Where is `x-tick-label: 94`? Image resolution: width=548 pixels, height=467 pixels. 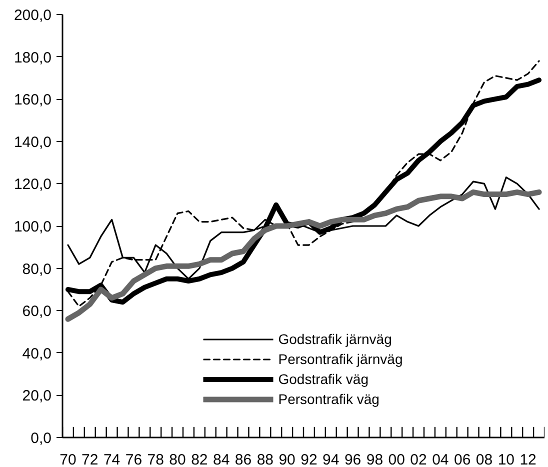 x-tick-label: 94 is located at coordinates (331, 459).